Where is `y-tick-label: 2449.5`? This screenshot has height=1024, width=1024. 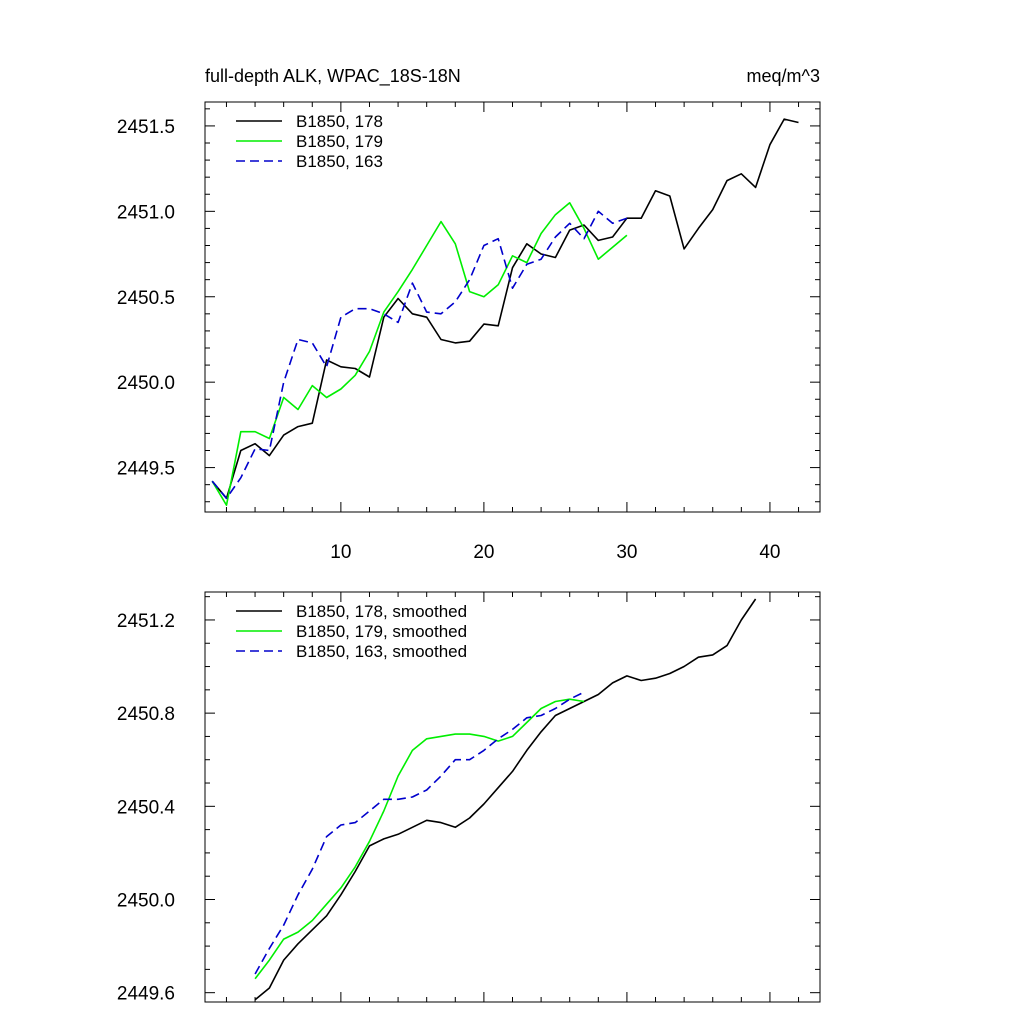
y-tick-label: 2449.5 is located at coordinates (146, 469).